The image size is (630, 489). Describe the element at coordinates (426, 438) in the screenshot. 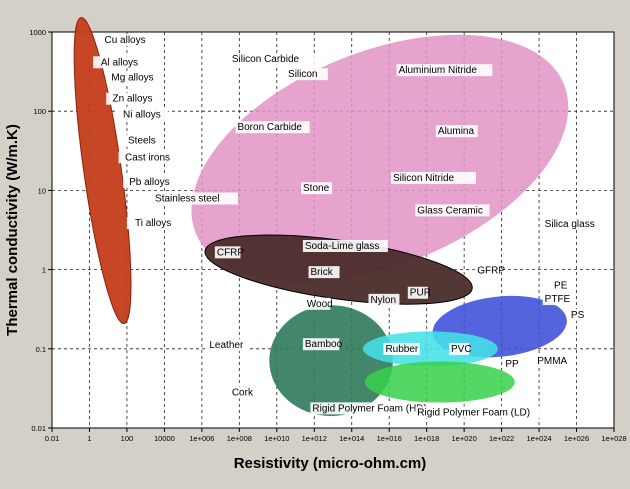

I see `x-tick-label: 1e+018` at that location.